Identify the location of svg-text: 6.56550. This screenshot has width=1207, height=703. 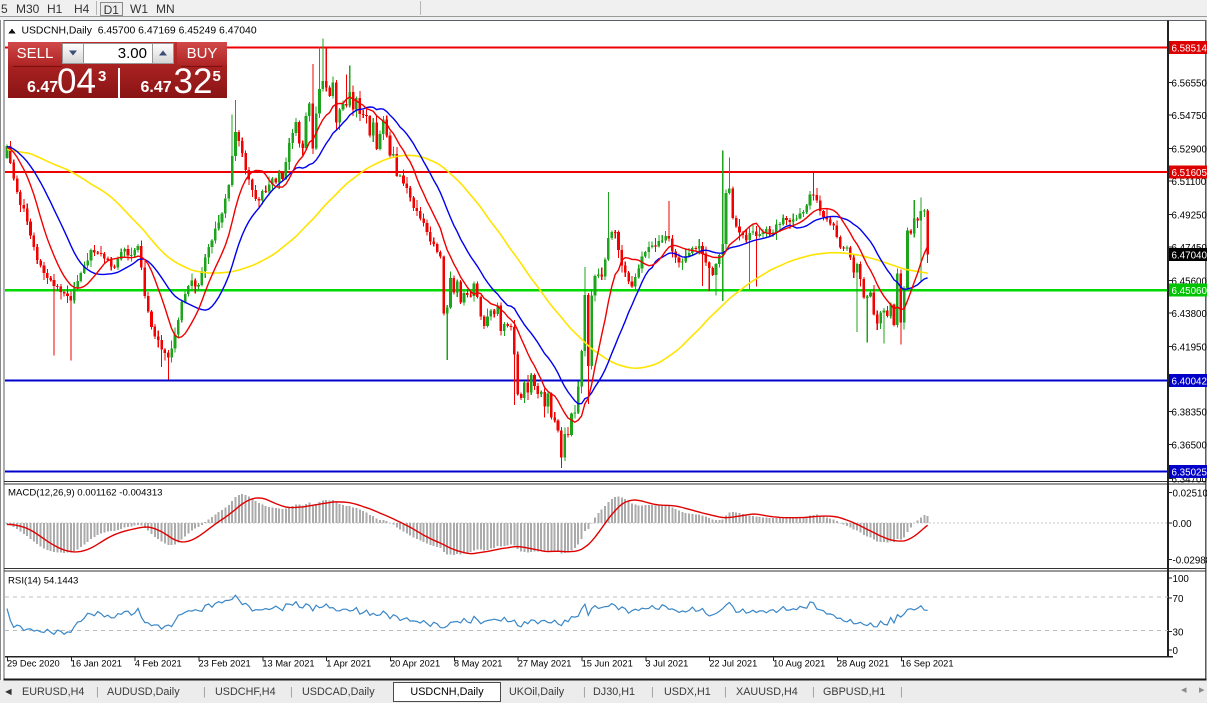
(1189, 84).